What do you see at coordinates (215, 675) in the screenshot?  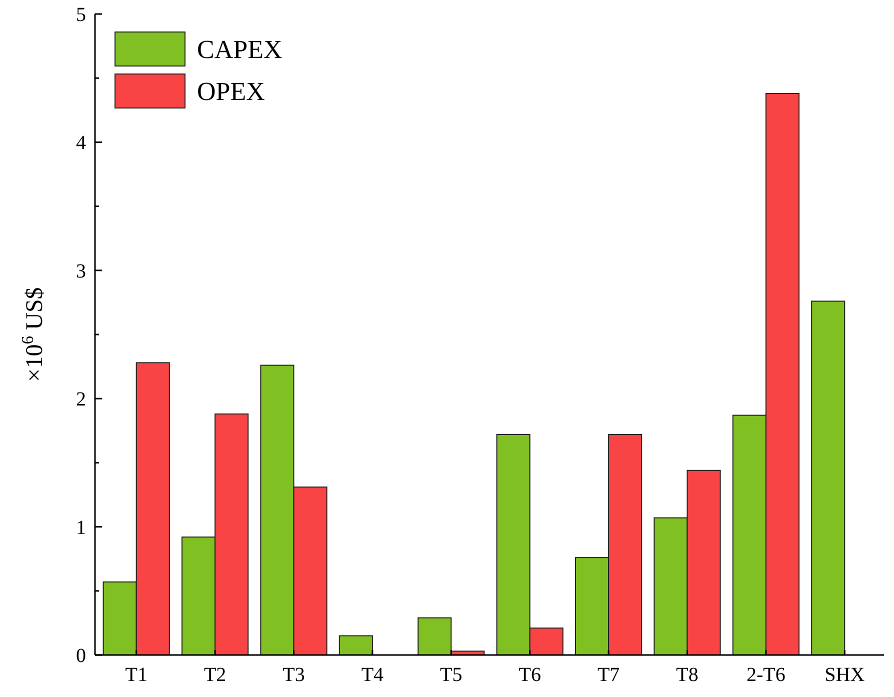 I see `x-tick-label: T2` at bounding box center [215, 675].